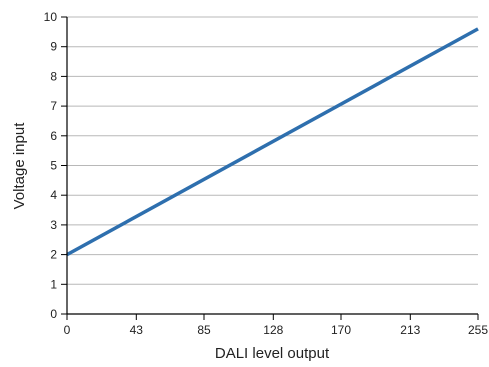  I want to click on x-tick-label-85: 85, so click(204, 330).